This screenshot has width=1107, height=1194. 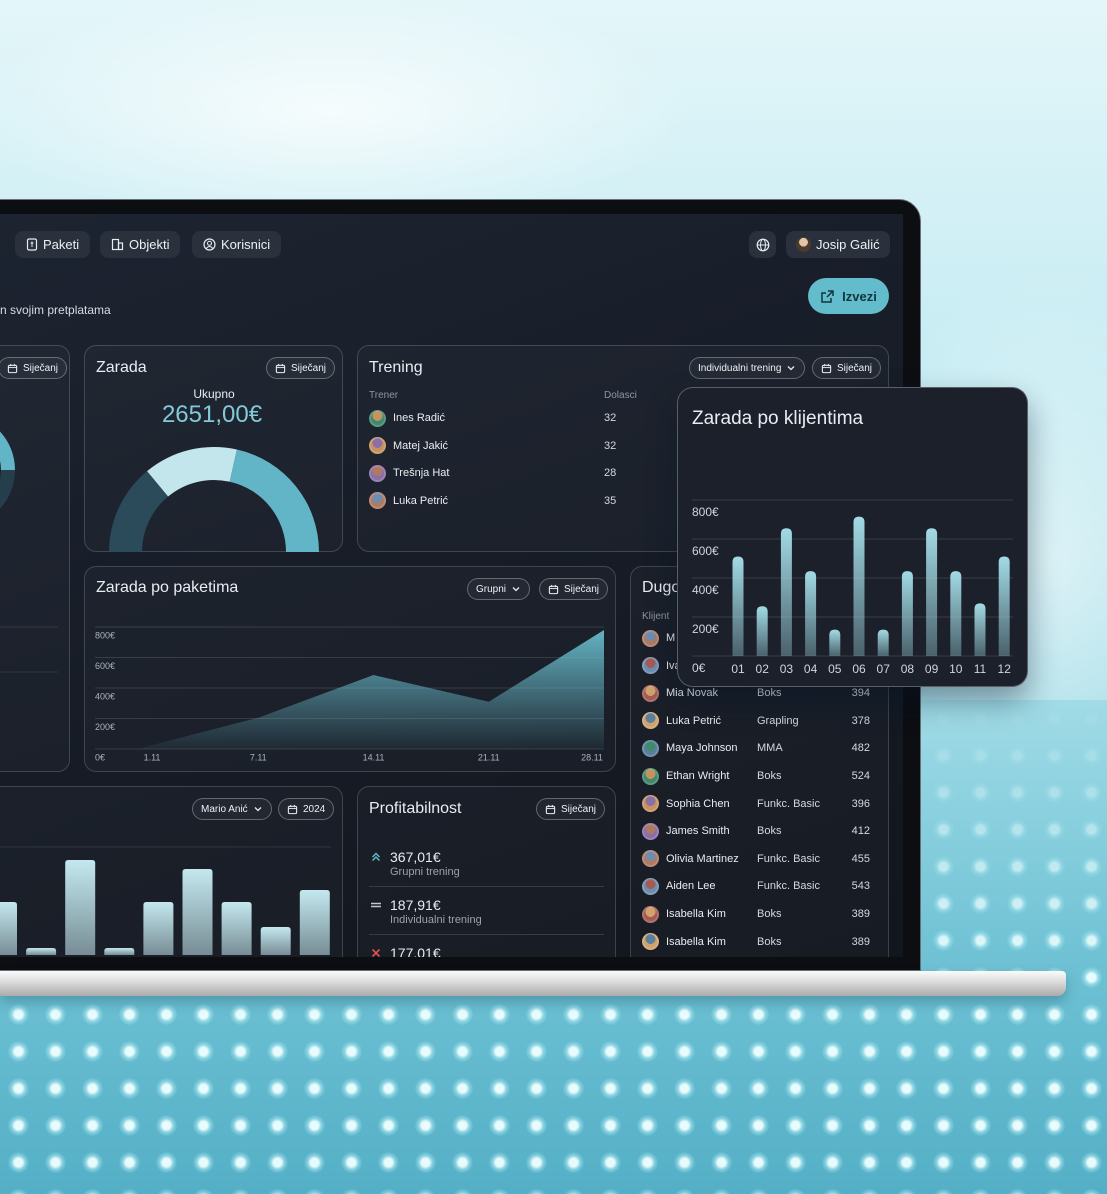 I want to click on nav-button: Objekti, so click(x=140, y=244).